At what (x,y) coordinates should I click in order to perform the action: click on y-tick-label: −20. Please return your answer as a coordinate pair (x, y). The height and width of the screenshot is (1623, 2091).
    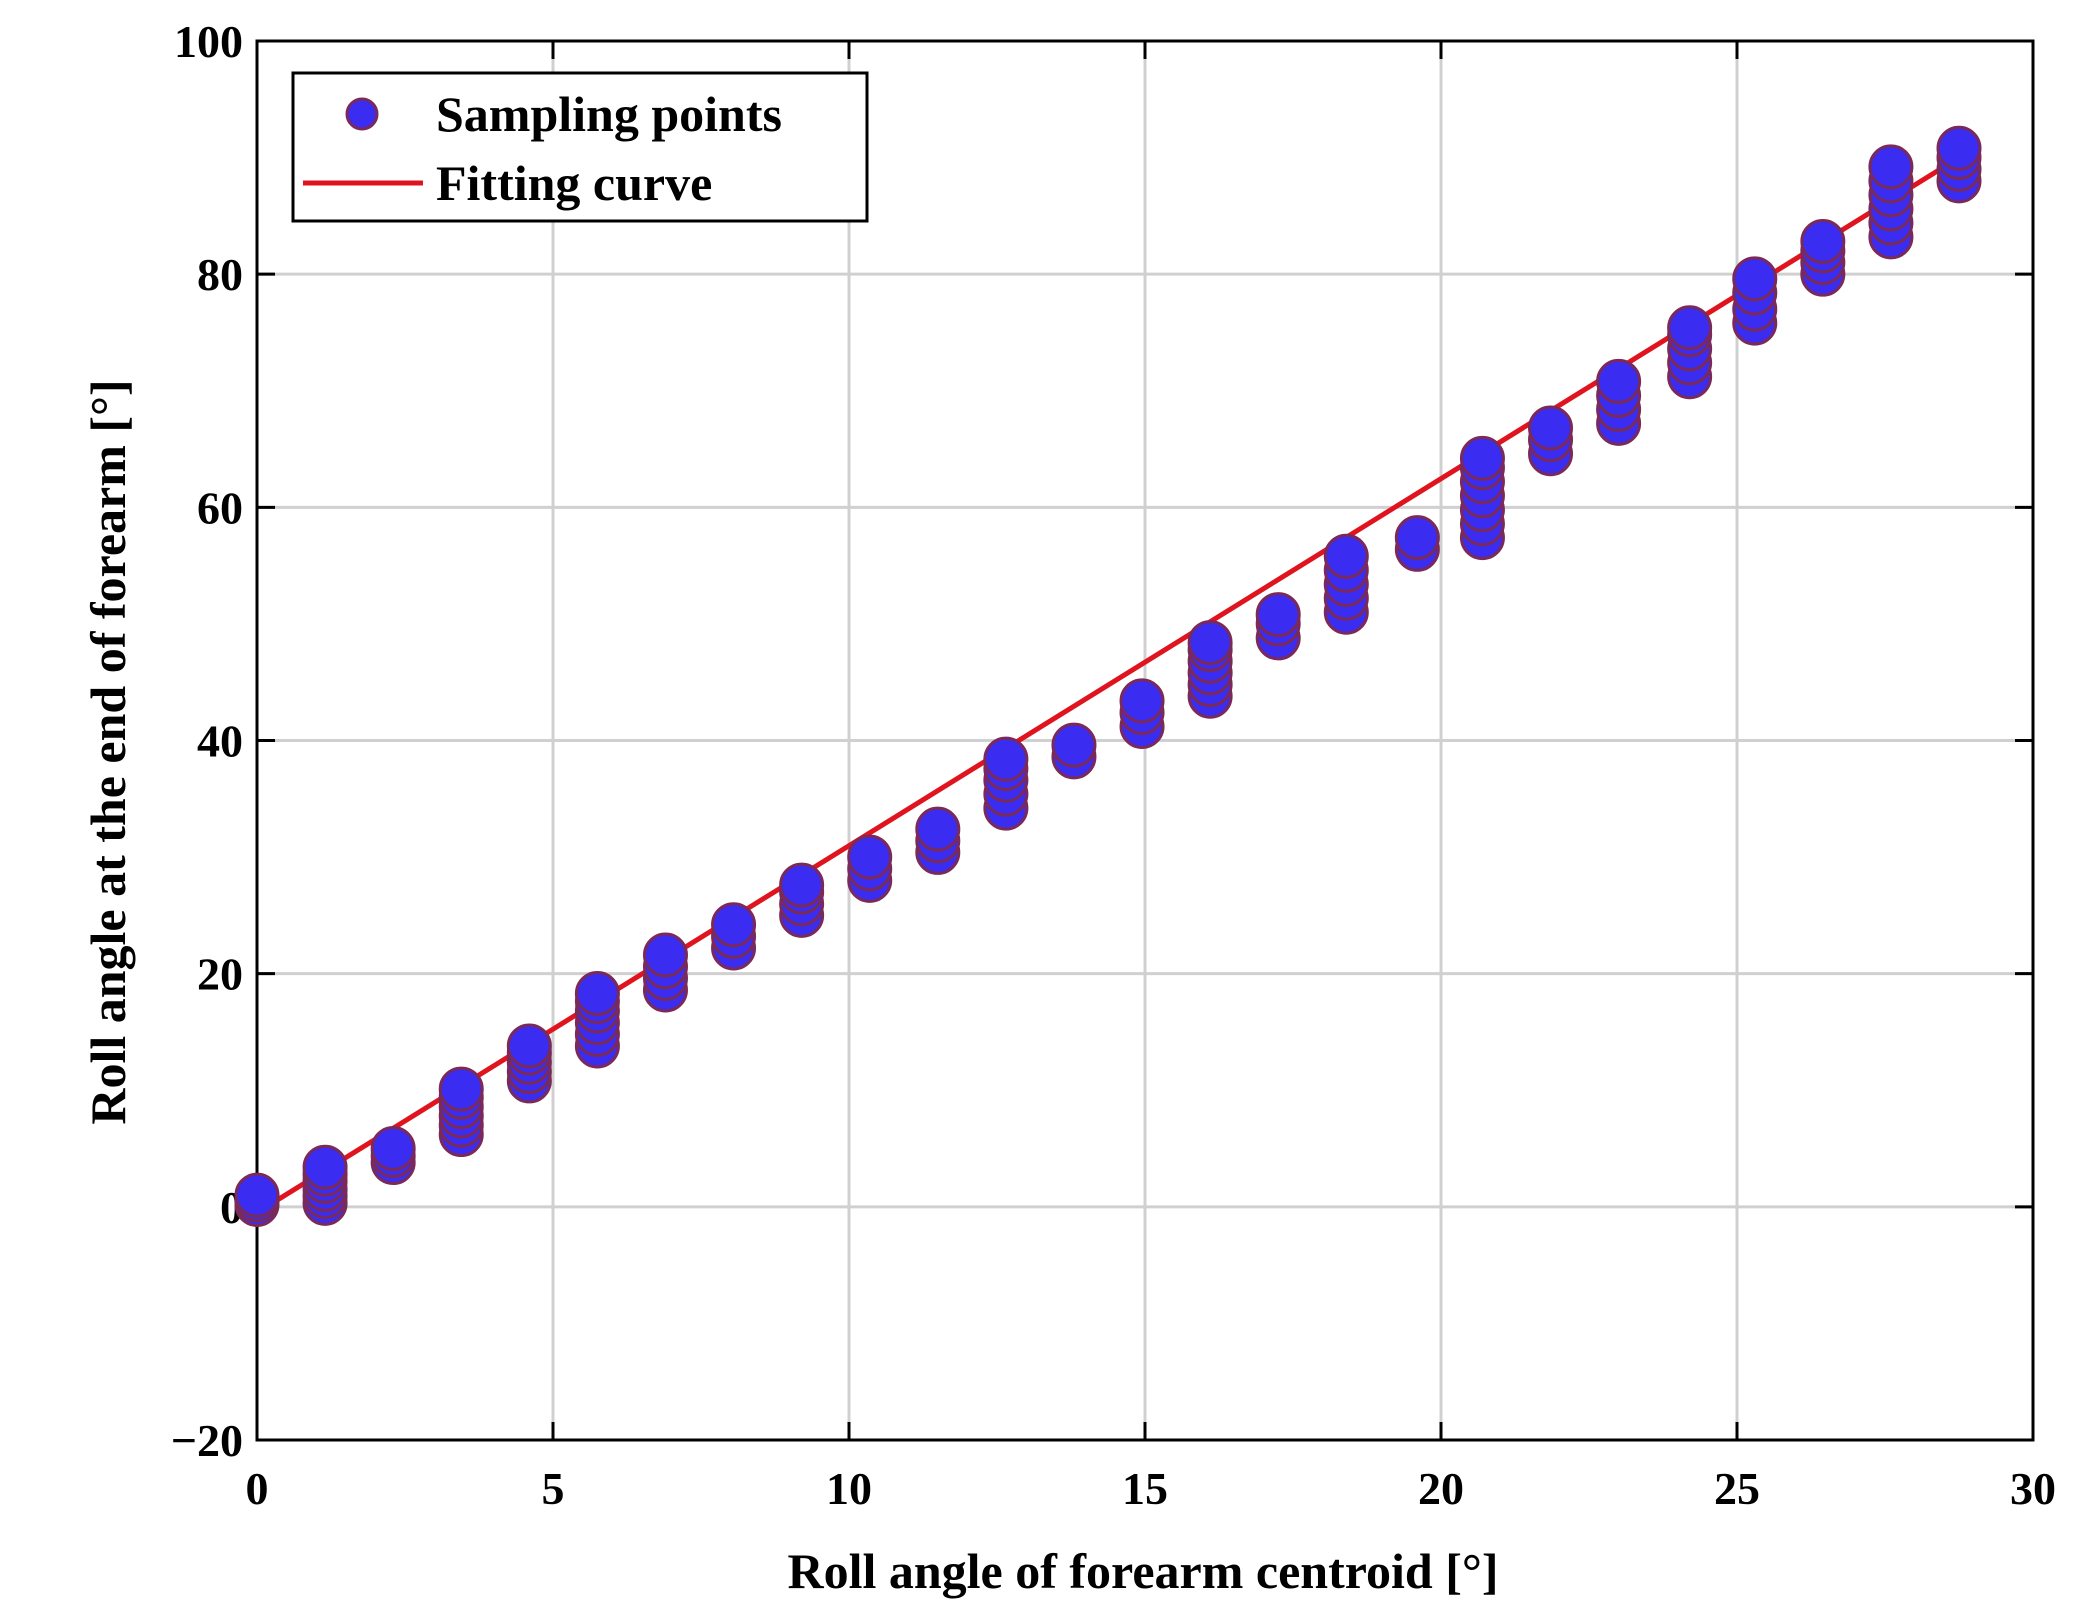
    Looking at the image, I should click on (207, 1440).